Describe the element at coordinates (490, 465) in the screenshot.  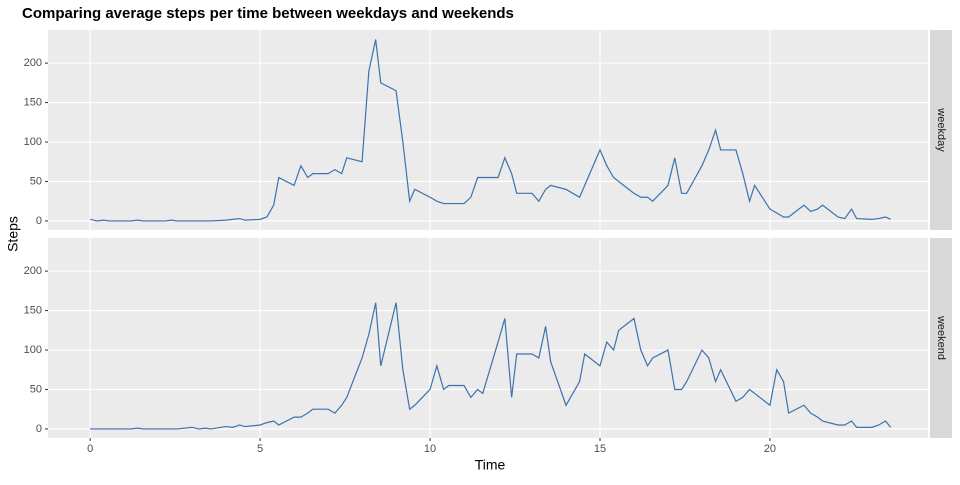
I see `x-axis-label: Time` at that location.